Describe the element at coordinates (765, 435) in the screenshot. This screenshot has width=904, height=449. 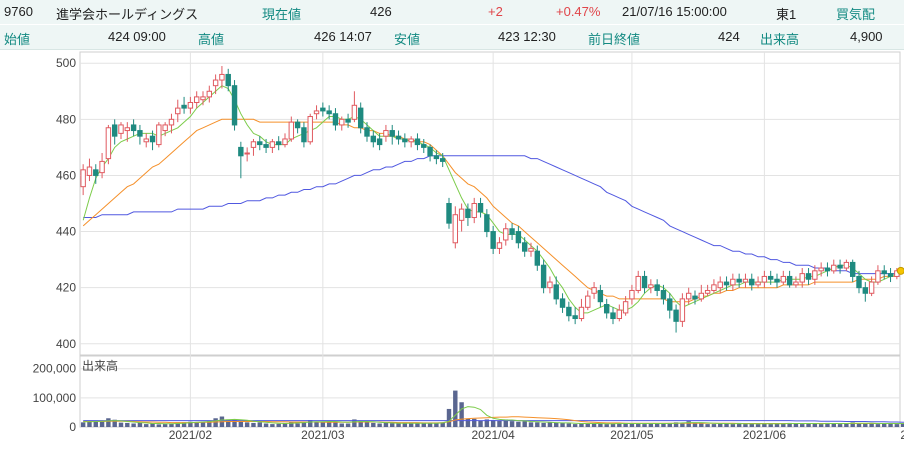
I see `month-tick-label: 2021/06` at that location.